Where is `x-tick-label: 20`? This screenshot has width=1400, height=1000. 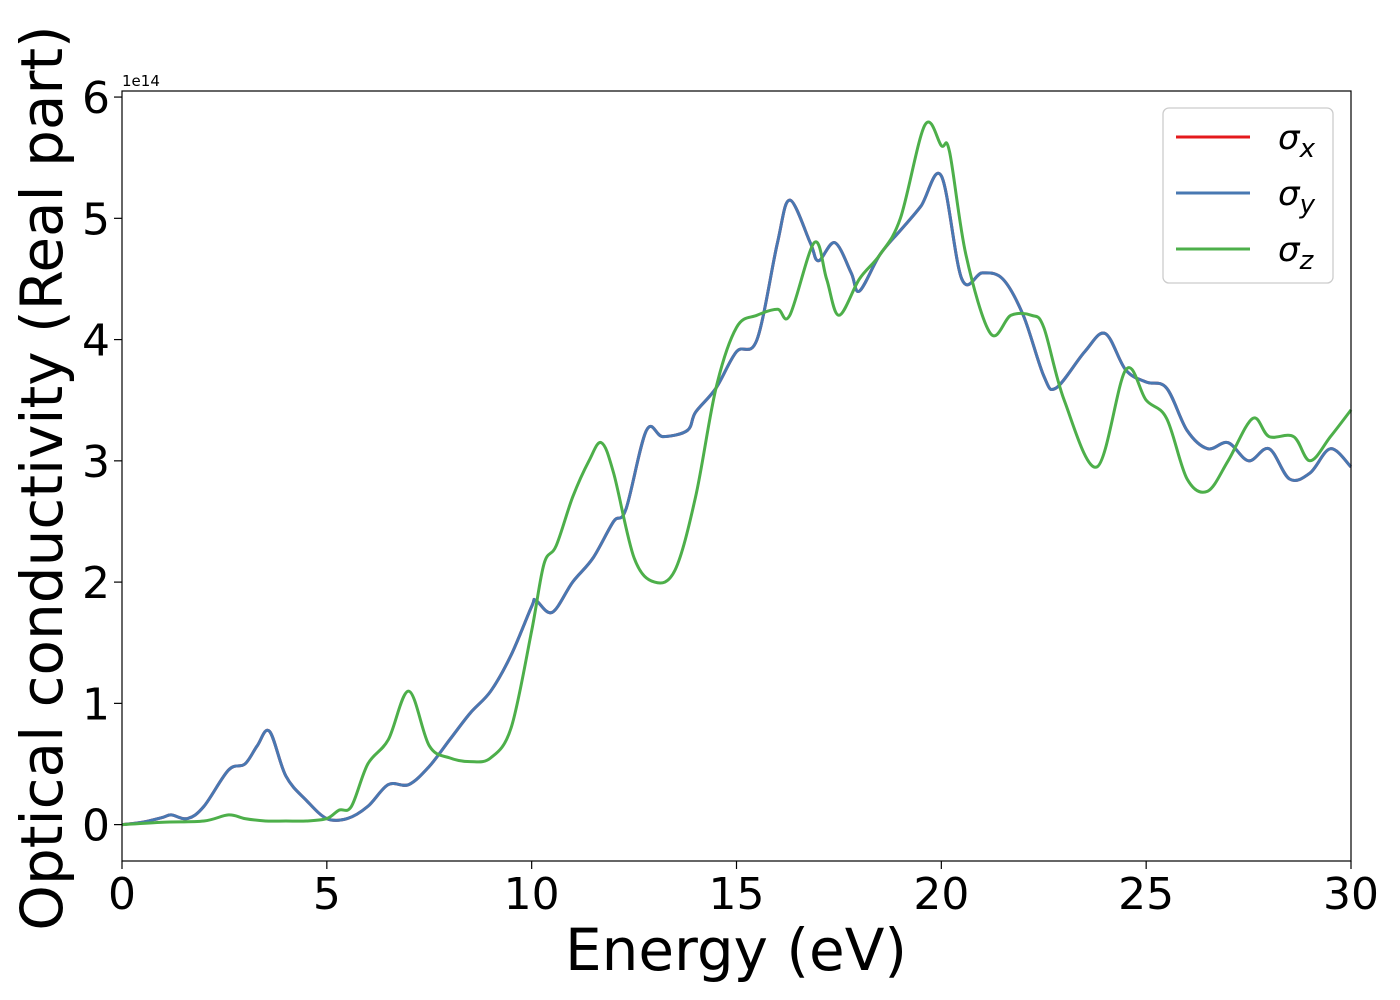 x-tick-label: 20 is located at coordinates (941, 894).